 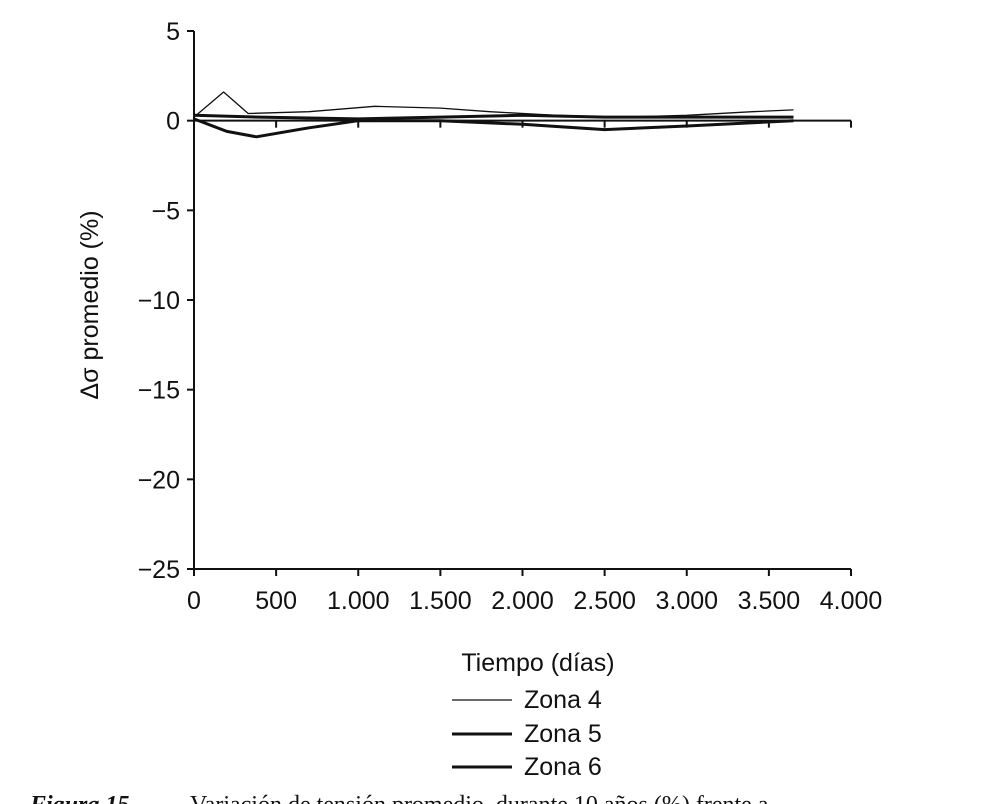 What do you see at coordinates (851, 601) in the screenshot?
I see `x-tick-label: 4.000` at bounding box center [851, 601].